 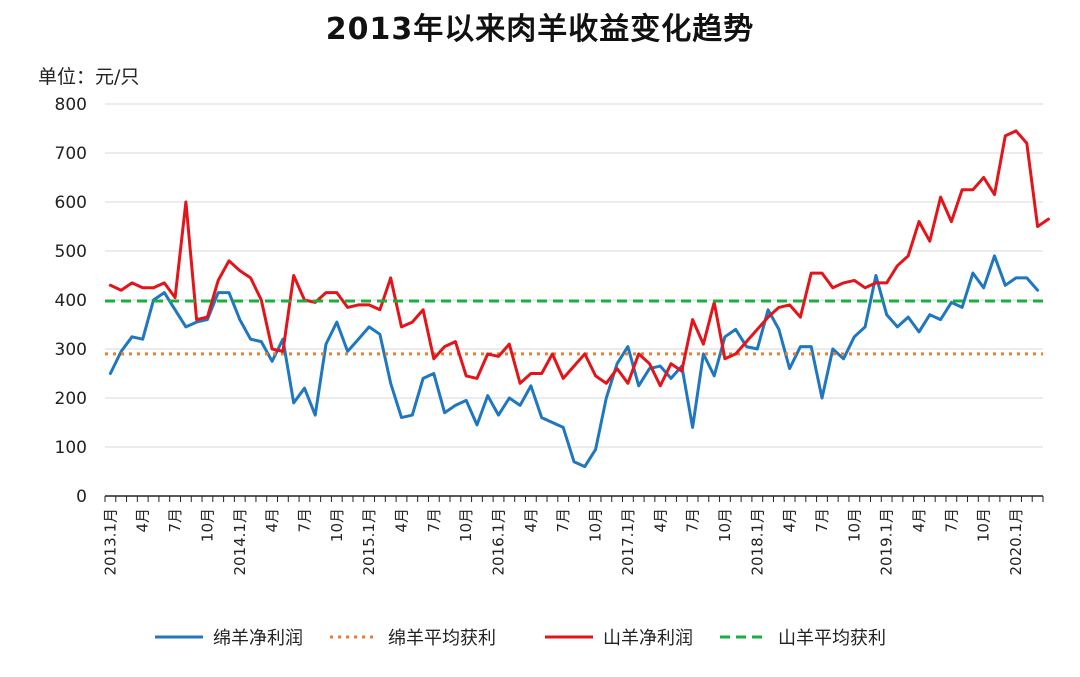 What do you see at coordinates (369, 542) in the screenshot?
I see `x-tick-label: 2015.1月` at bounding box center [369, 542].